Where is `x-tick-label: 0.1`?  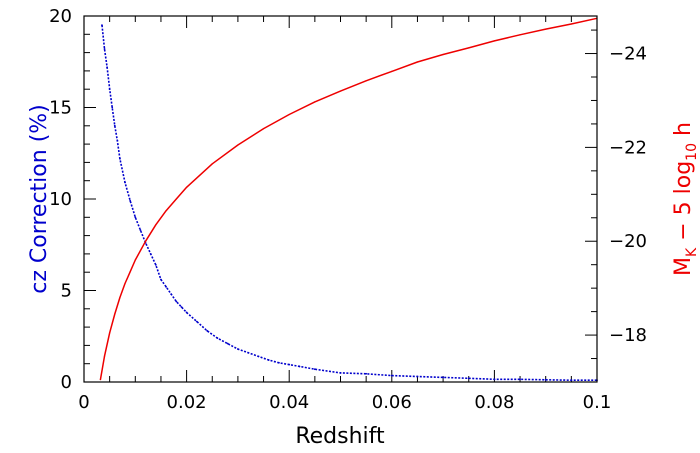 x-tick-label: 0.1 is located at coordinates (597, 402).